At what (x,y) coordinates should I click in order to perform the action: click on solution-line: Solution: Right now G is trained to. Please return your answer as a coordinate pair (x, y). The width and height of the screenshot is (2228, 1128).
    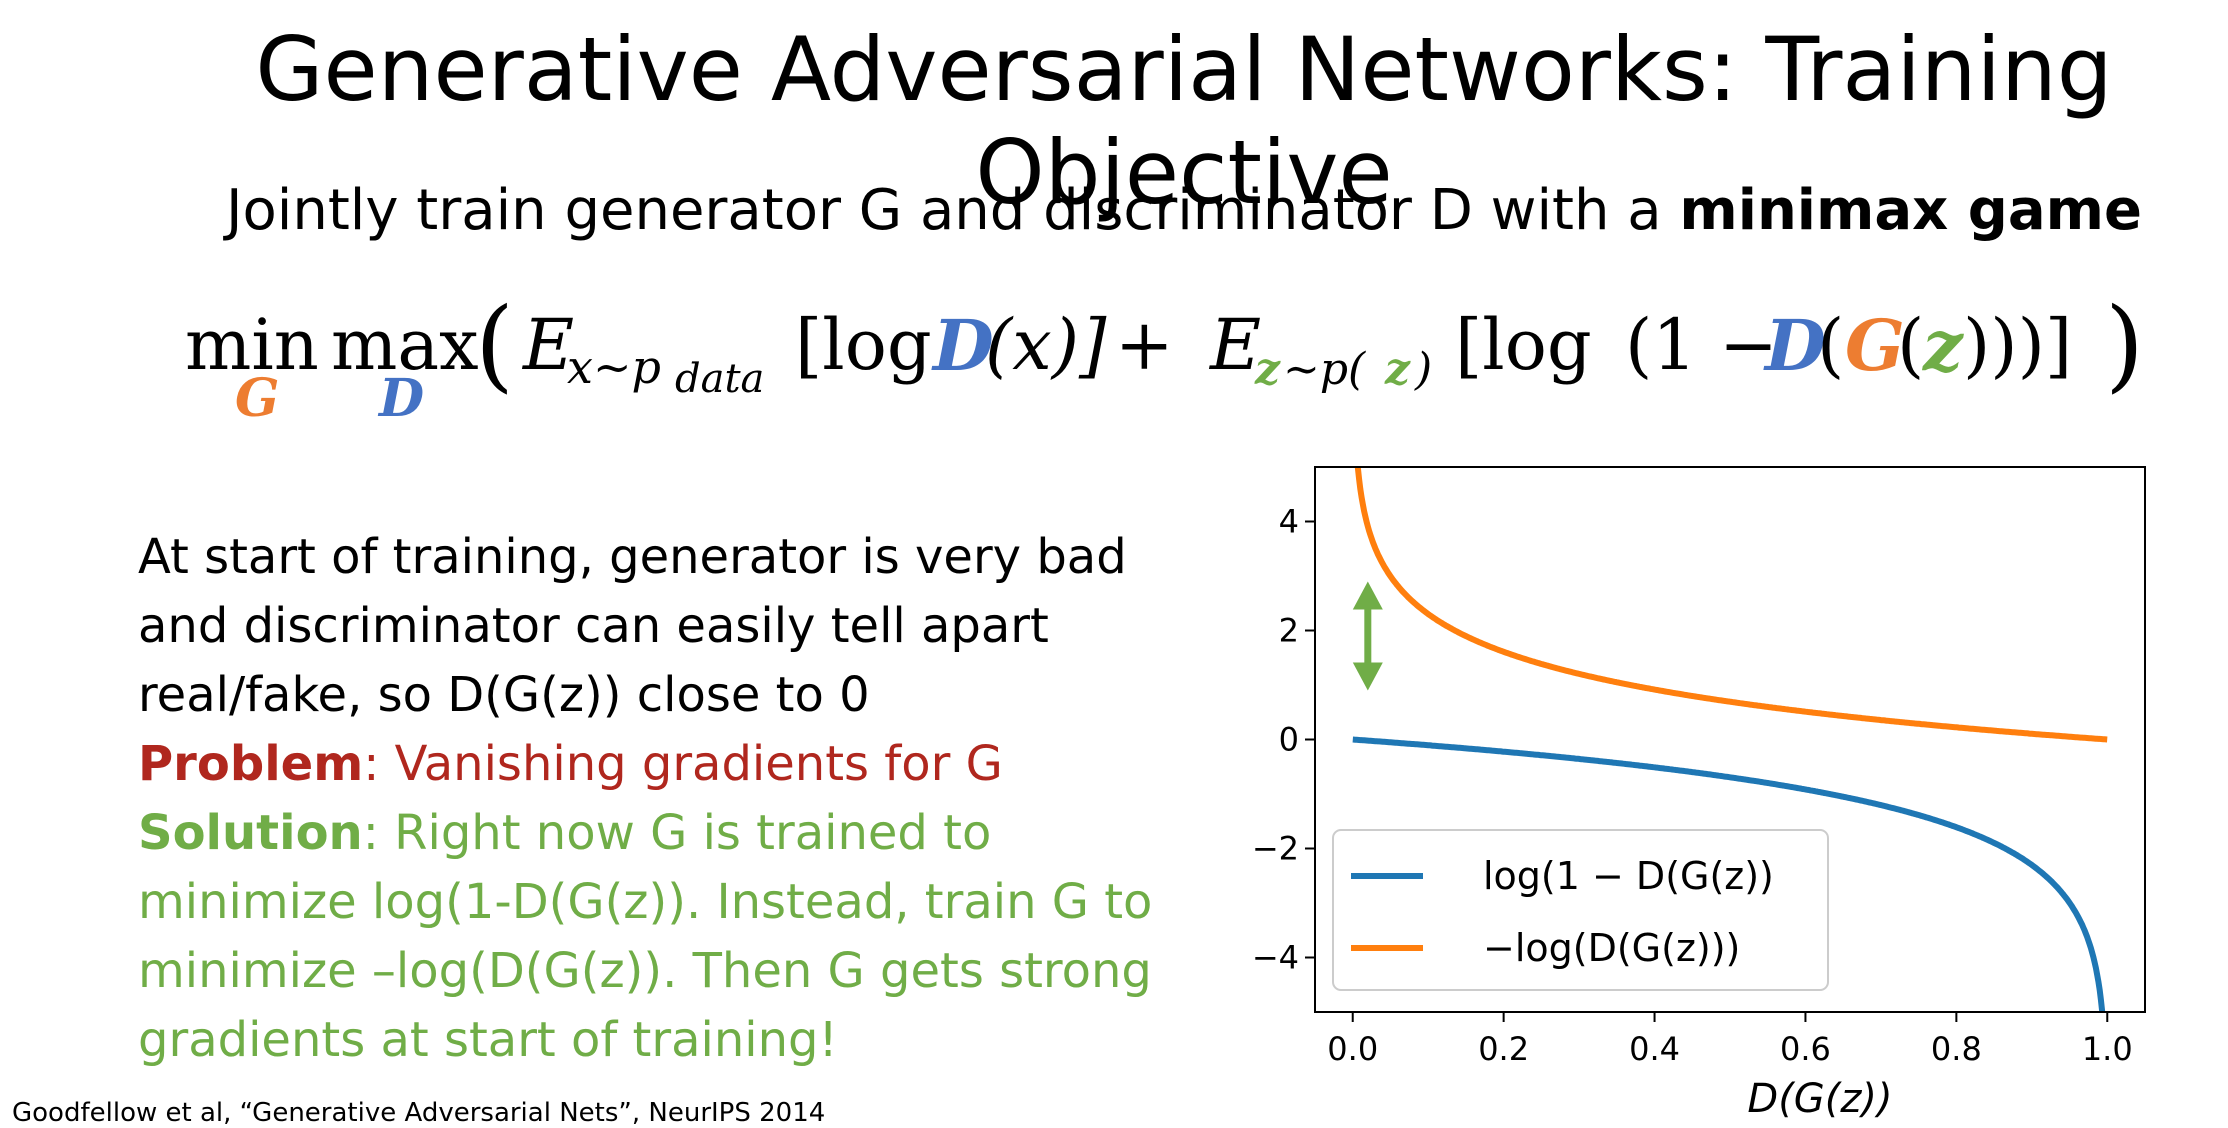
    Looking at the image, I should click on (565, 833).